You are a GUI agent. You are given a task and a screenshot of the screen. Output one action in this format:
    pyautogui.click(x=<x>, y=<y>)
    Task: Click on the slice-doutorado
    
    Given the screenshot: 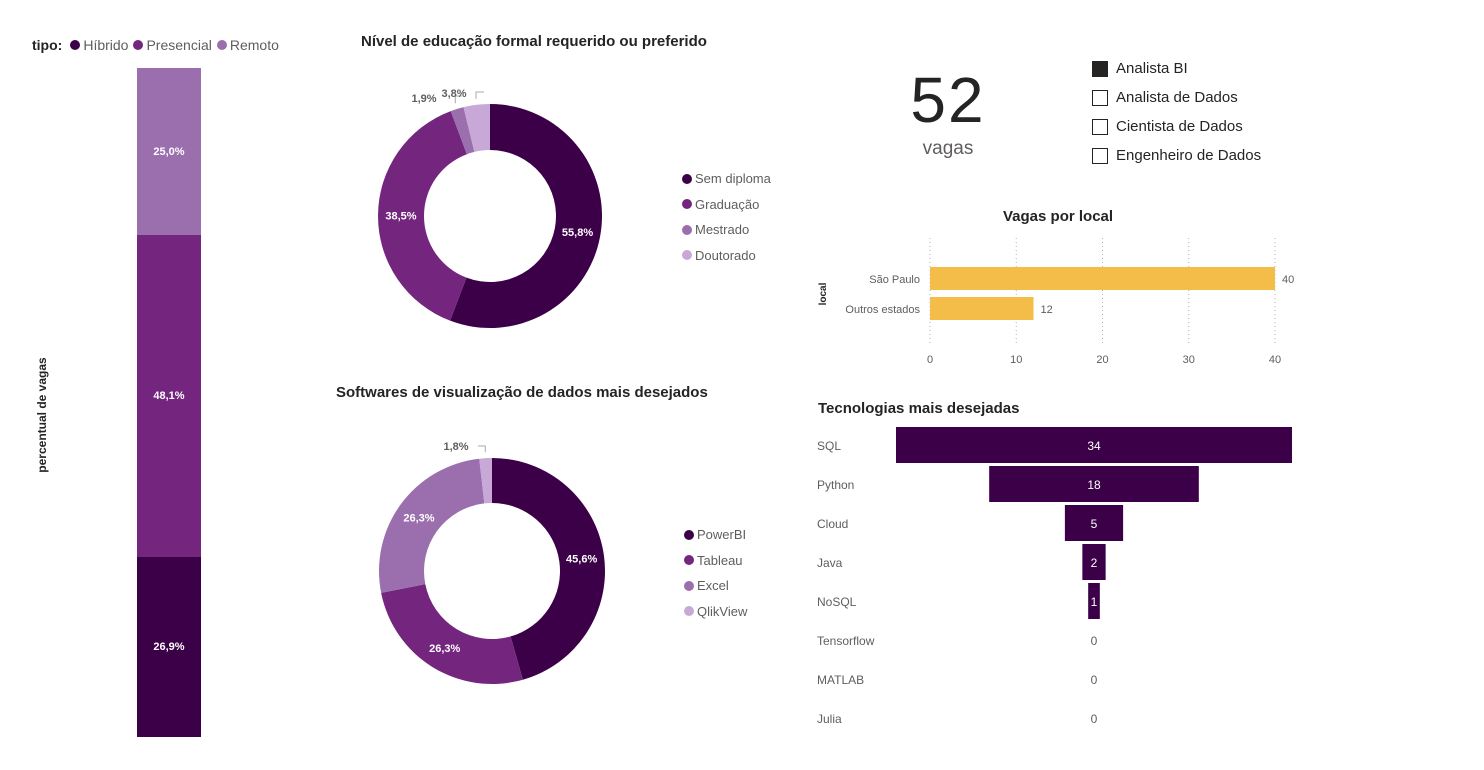 What is the action you would take?
    pyautogui.click(x=476, y=128)
    